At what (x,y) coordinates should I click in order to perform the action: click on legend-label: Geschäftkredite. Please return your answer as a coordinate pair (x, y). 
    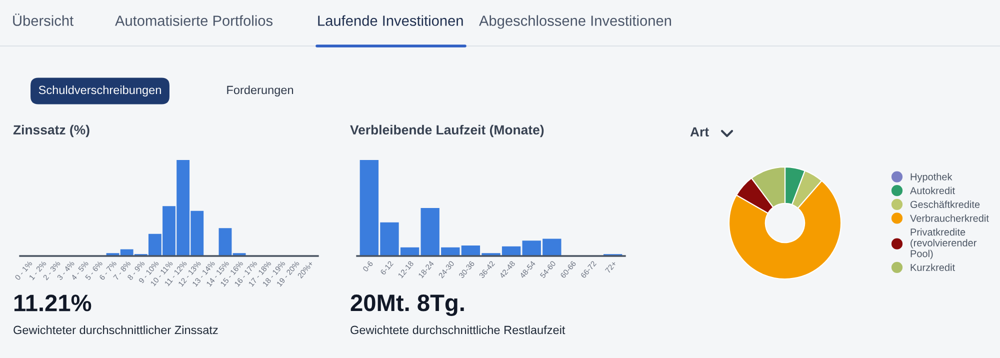
    Looking at the image, I should click on (945, 204).